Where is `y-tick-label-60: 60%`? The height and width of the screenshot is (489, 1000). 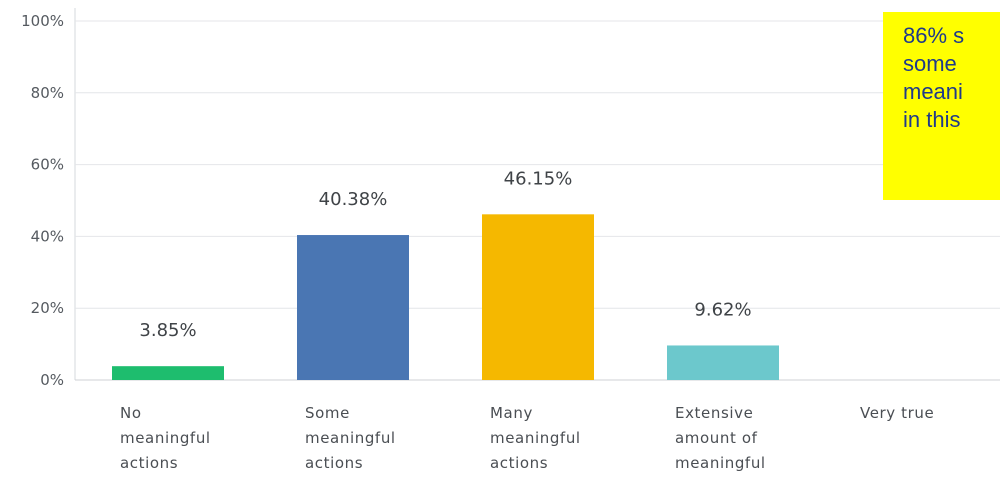
y-tick-label-60: 60% is located at coordinates (47, 165).